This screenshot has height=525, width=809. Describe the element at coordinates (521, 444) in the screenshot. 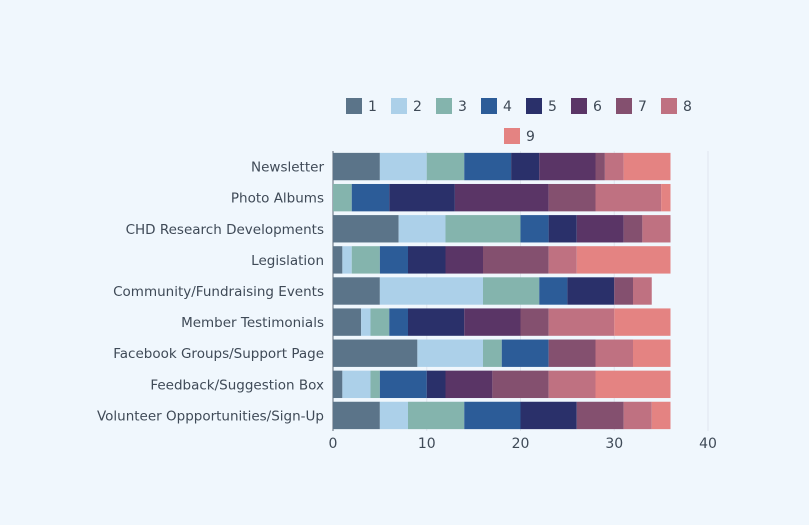

I see `x-tick-label: 20` at that location.